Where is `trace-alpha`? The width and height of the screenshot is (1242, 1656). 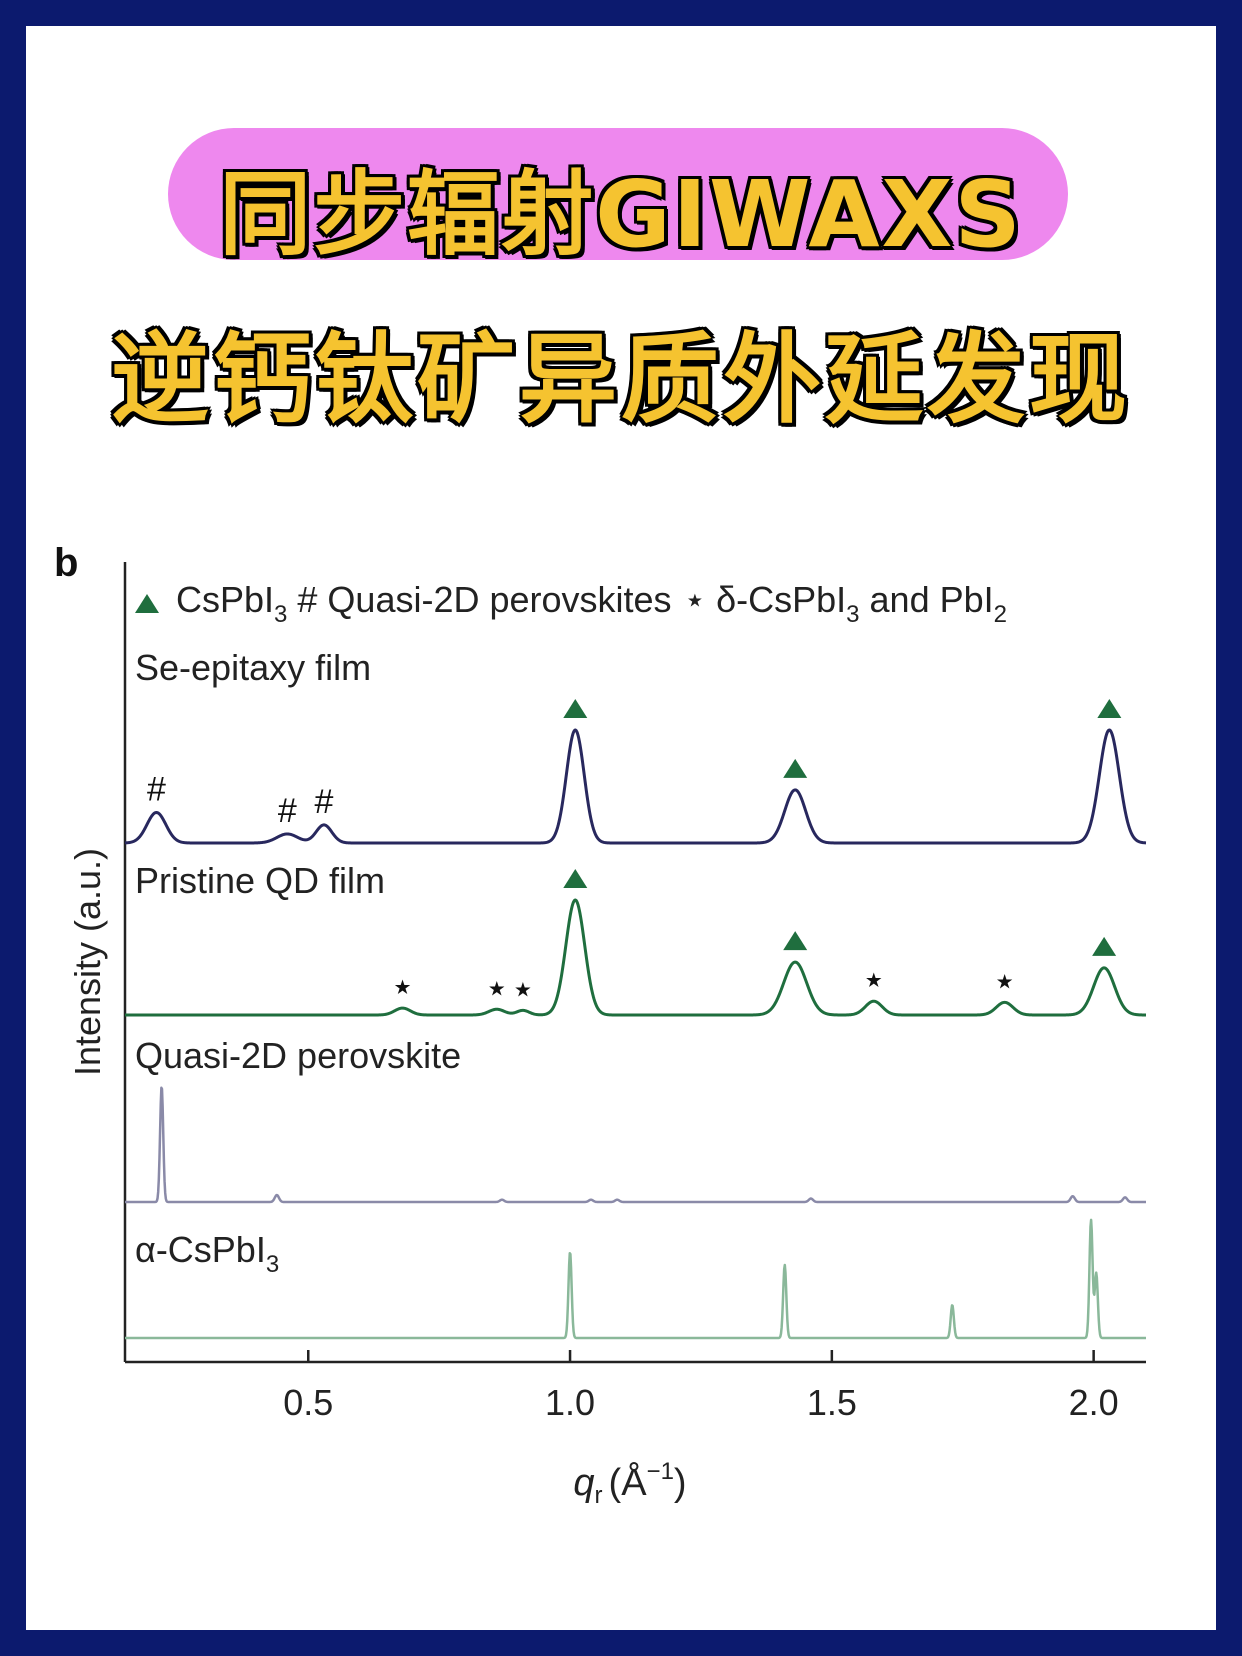 trace-alpha is located at coordinates (635, 1279).